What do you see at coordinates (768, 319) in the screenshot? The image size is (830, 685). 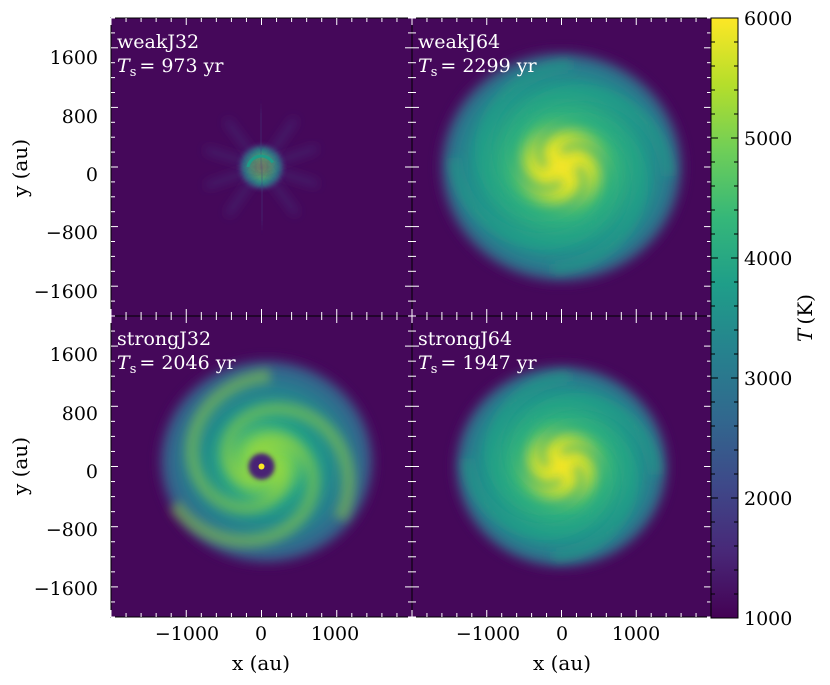 I see `colorbar-tick-labels: 6000 5000 4000 3000 2000 1000` at bounding box center [768, 319].